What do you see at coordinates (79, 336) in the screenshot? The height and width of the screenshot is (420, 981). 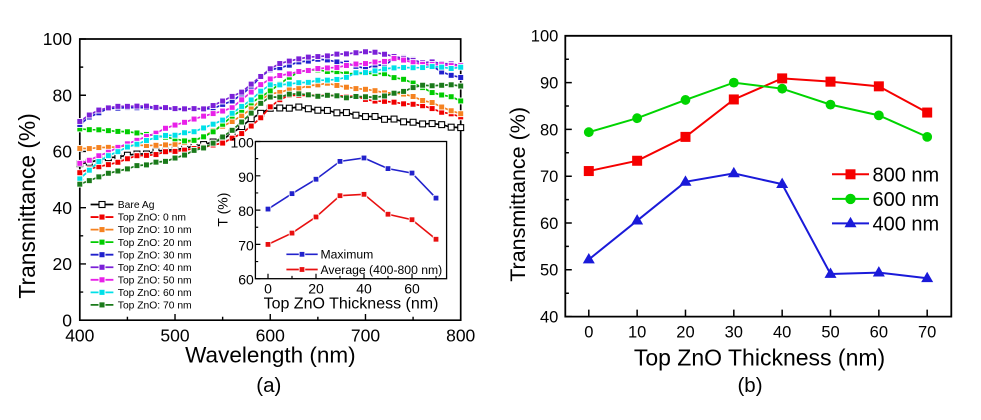 I see `svg-text: 400` at bounding box center [79, 336].